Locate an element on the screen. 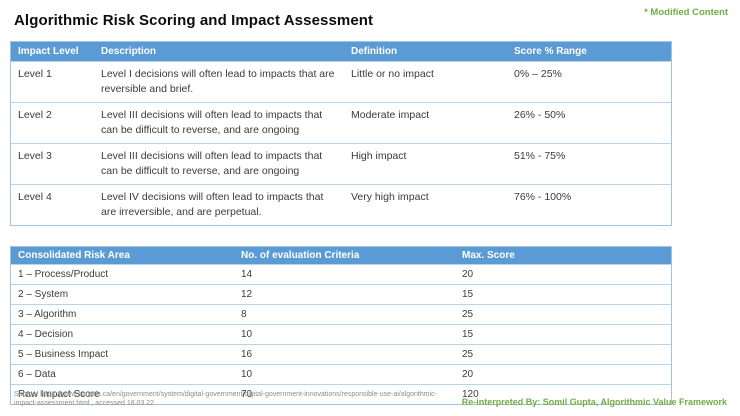 Image resolution: width=740 pixels, height=416 pixels. cell-score-range: 26% - 50% is located at coordinates (540, 115).